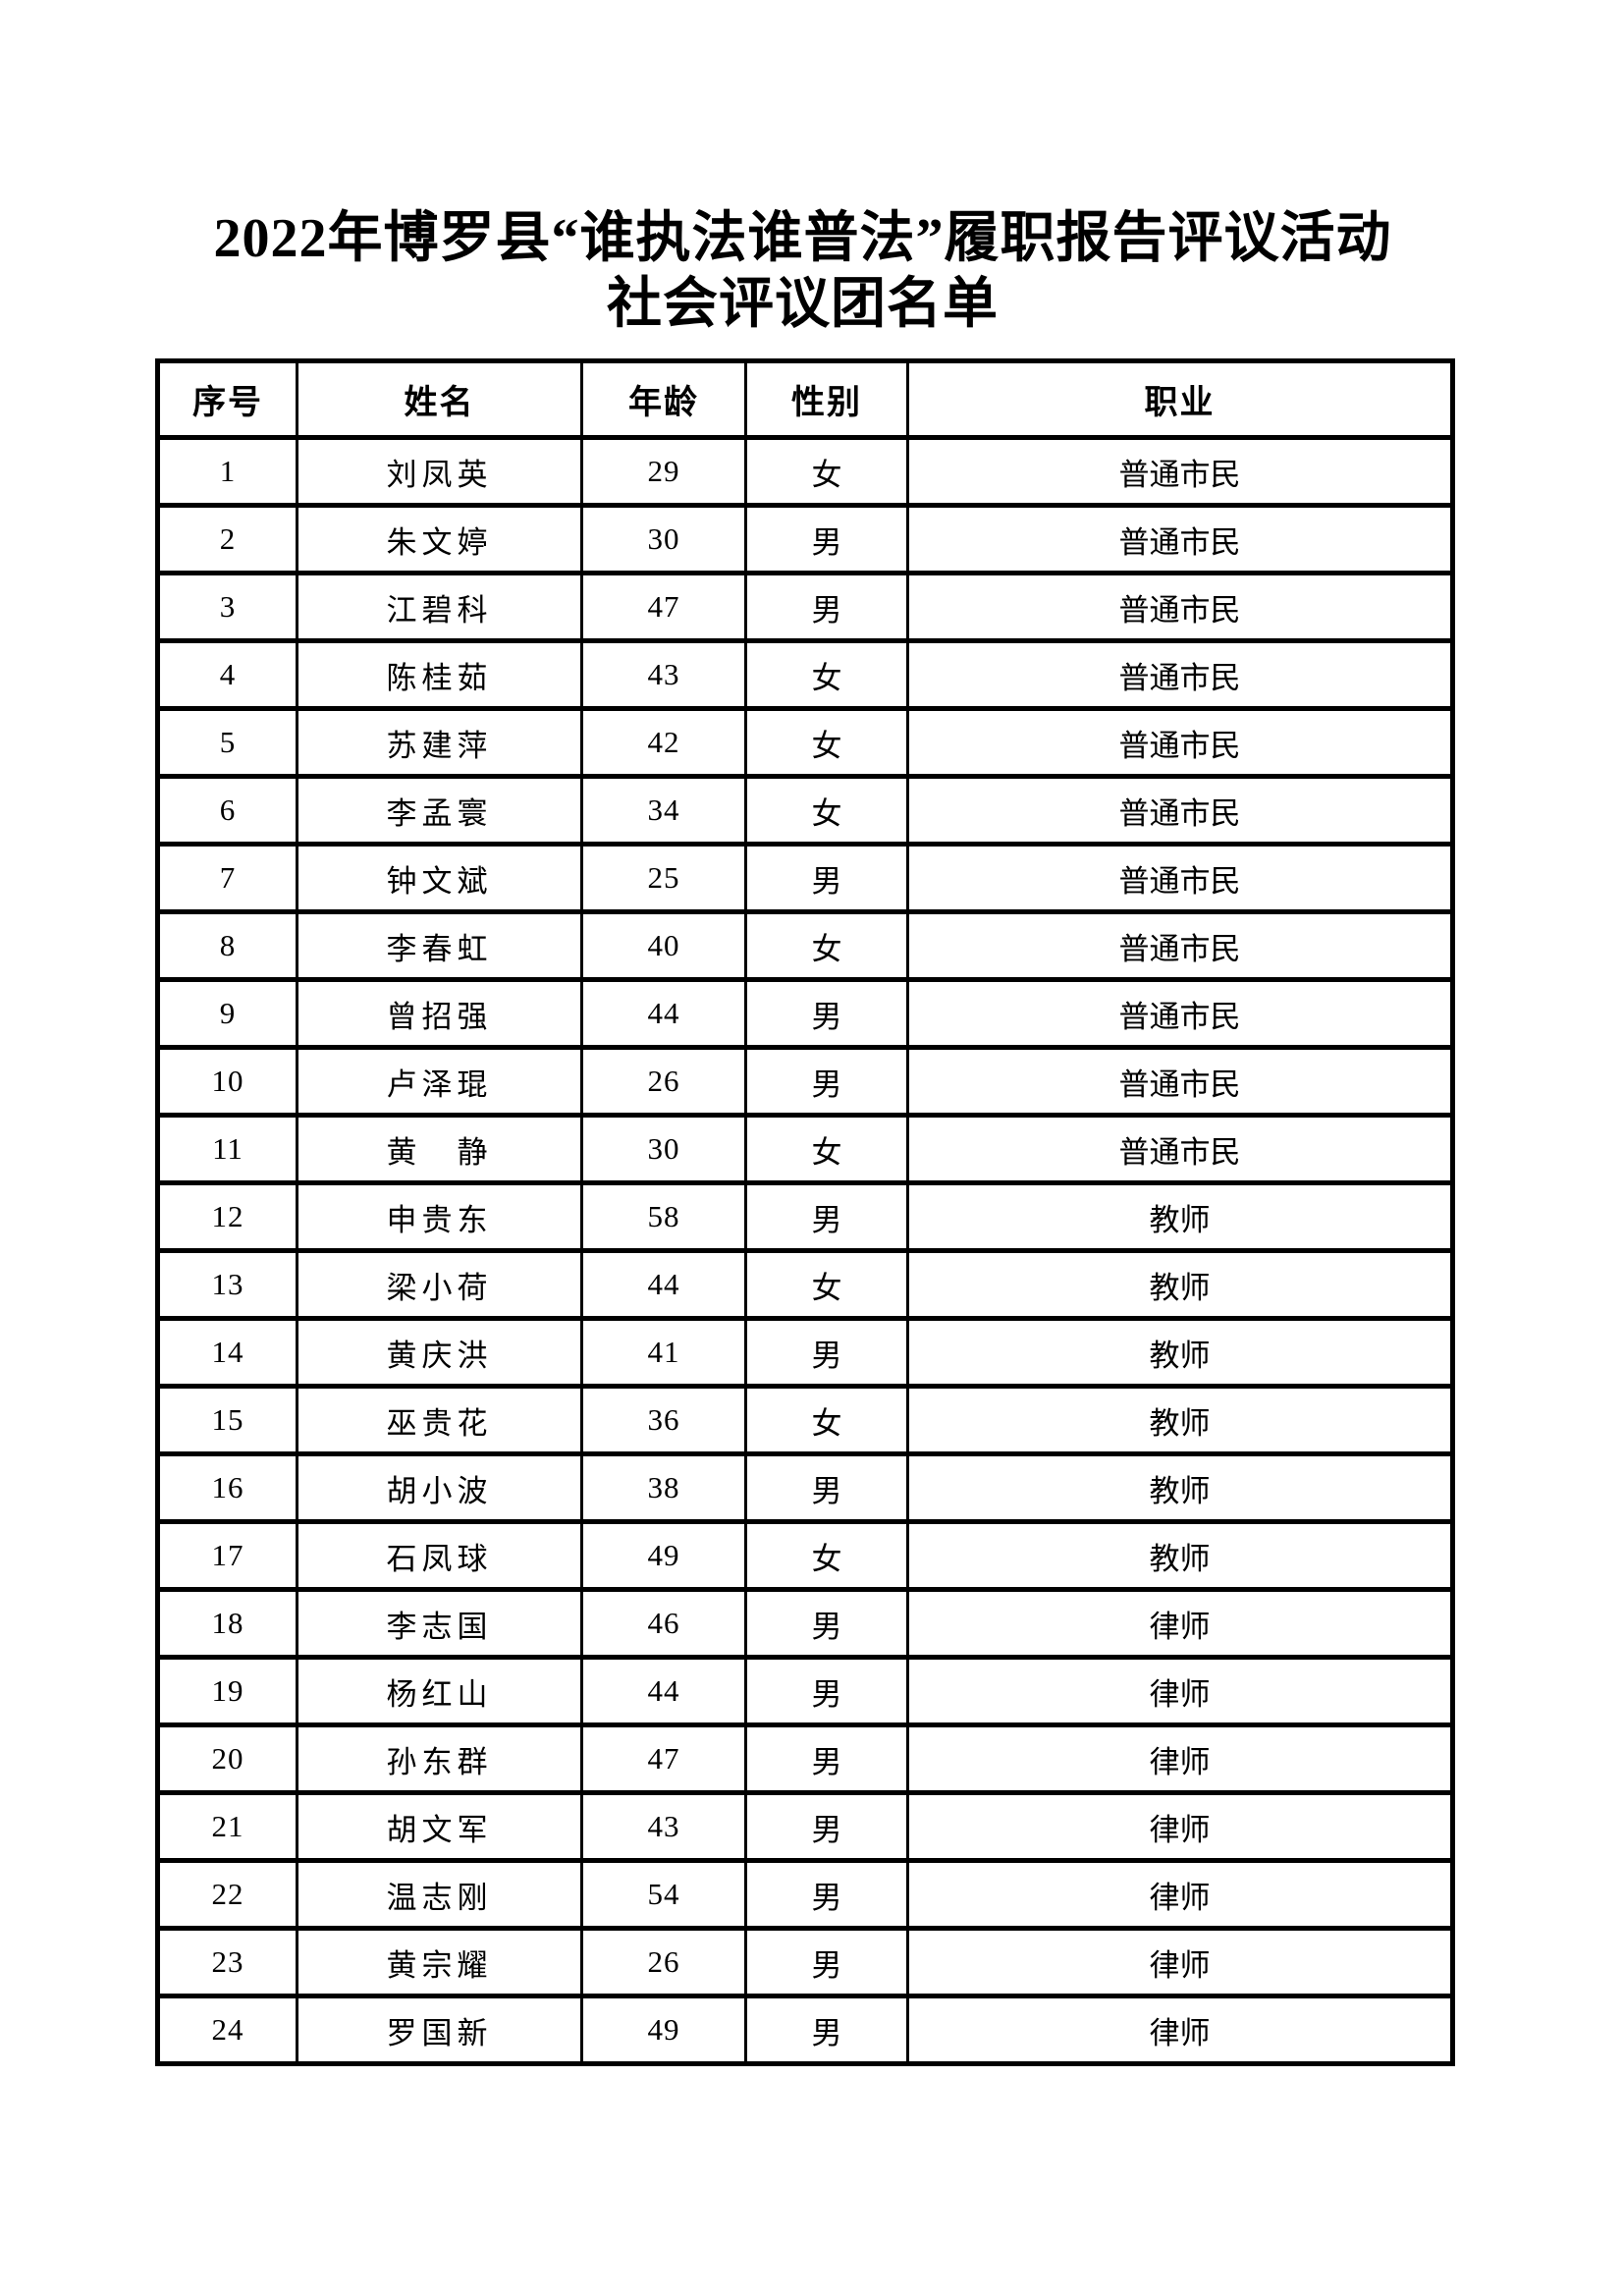  What do you see at coordinates (227, 1352) in the screenshot?
I see `cell-no: 14` at bounding box center [227, 1352].